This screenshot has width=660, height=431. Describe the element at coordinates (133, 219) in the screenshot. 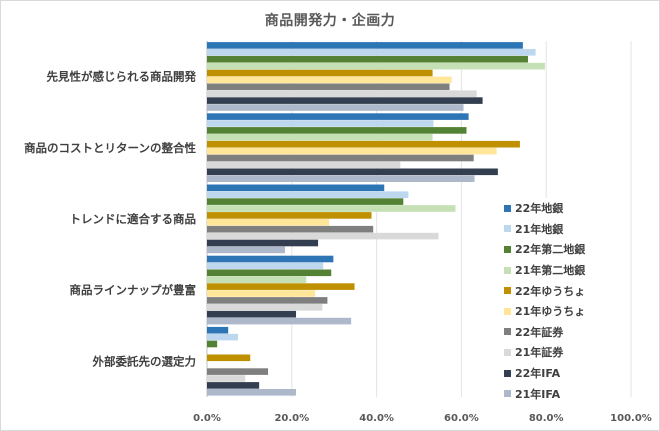

I see `category-label: トレンドに適合する商品` at that location.